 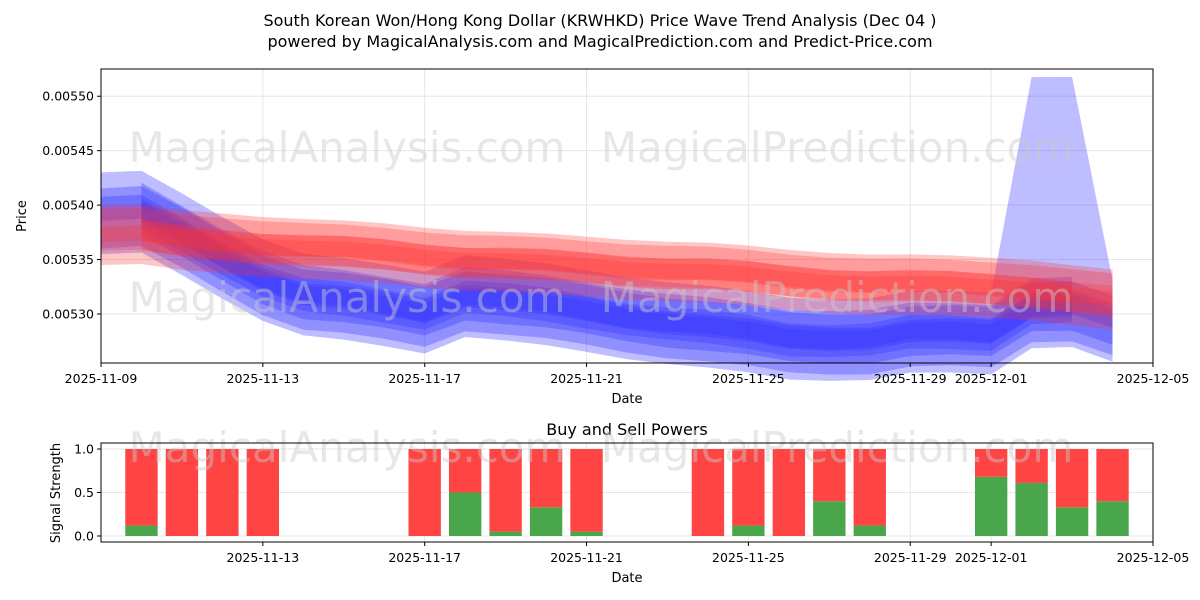 What do you see at coordinates (68, 259) in the screenshot?
I see `price-y-tick-label: 0.00535` at bounding box center [68, 259].